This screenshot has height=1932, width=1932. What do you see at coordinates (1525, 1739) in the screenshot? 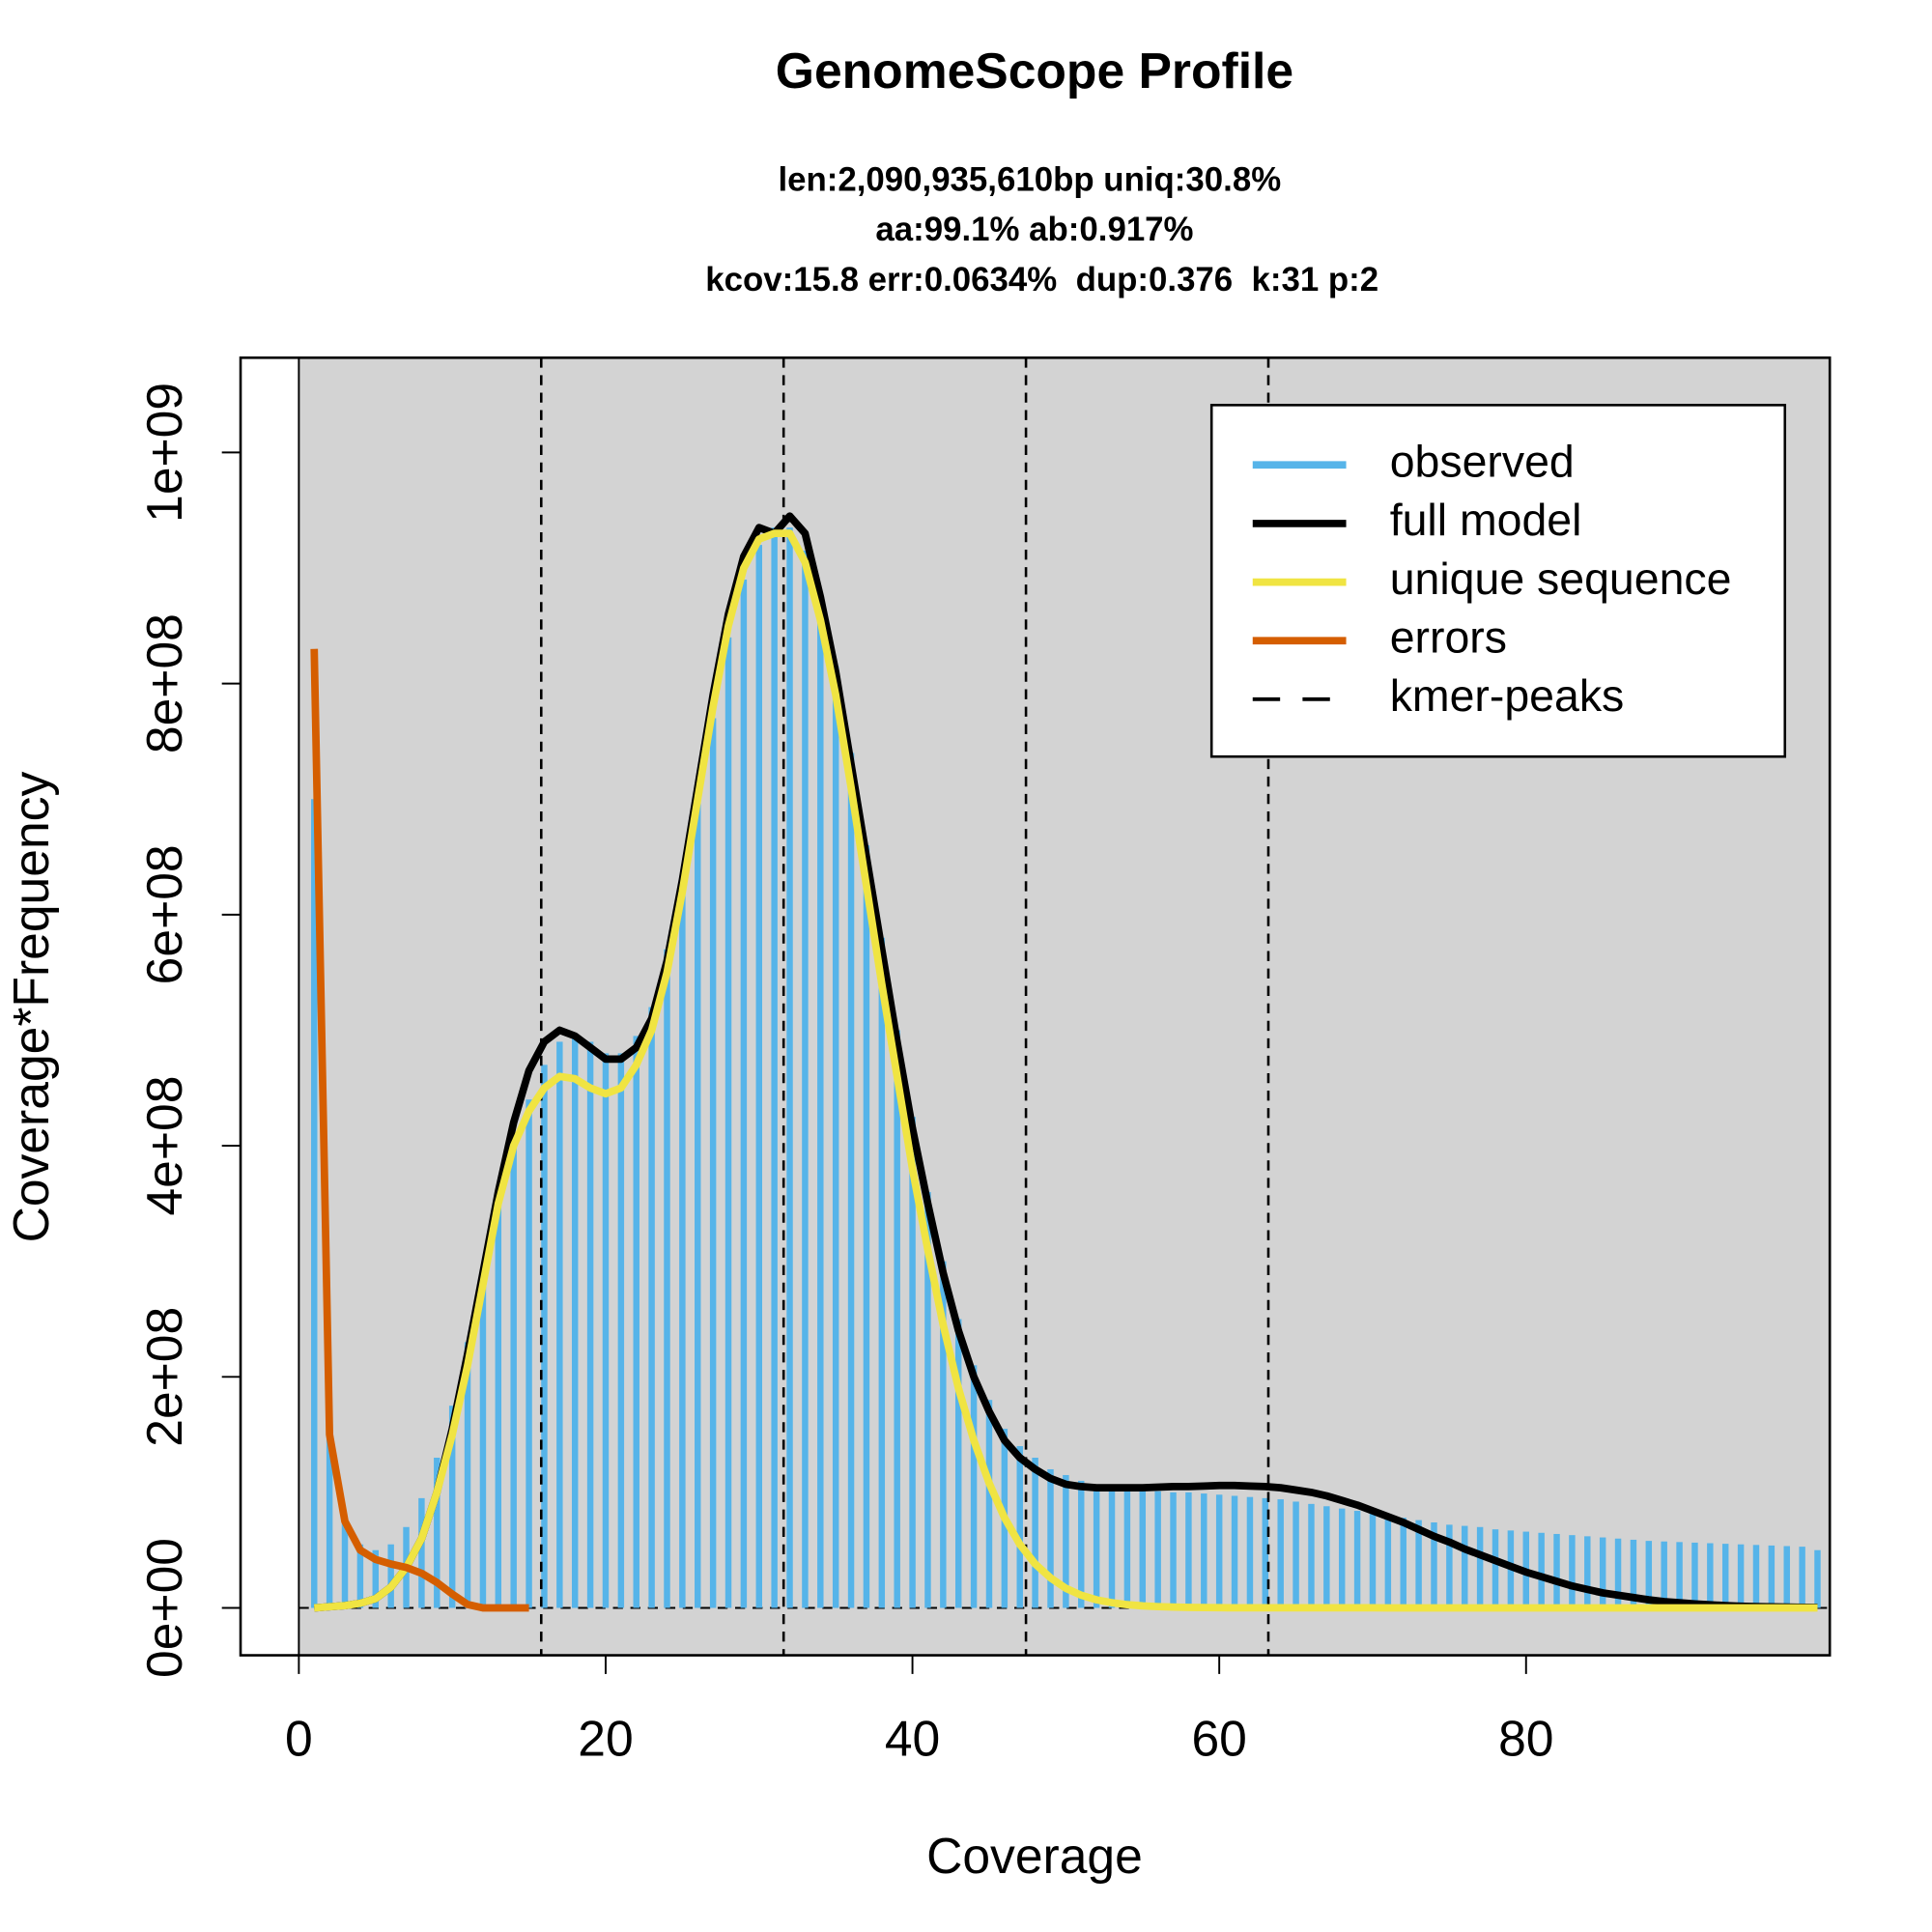
I see `x-tick-label: 80` at bounding box center [1525, 1739].